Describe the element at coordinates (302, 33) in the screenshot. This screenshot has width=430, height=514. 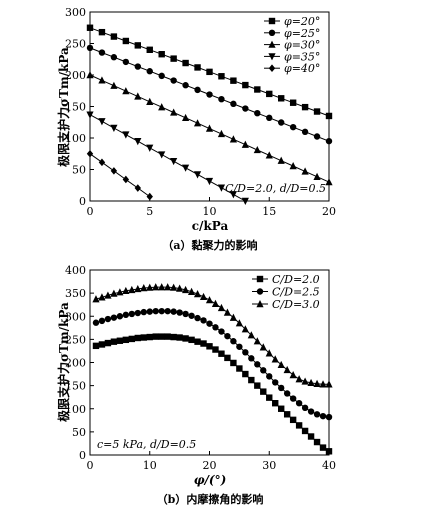
I see `legend-entry: φ=25°` at that location.